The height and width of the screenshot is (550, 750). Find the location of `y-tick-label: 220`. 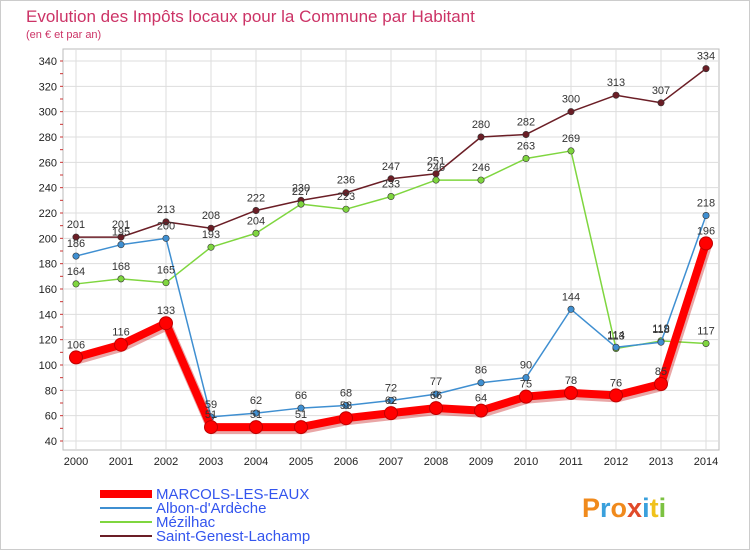

y-tick-label: 220 is located at coordinates (48, 214).